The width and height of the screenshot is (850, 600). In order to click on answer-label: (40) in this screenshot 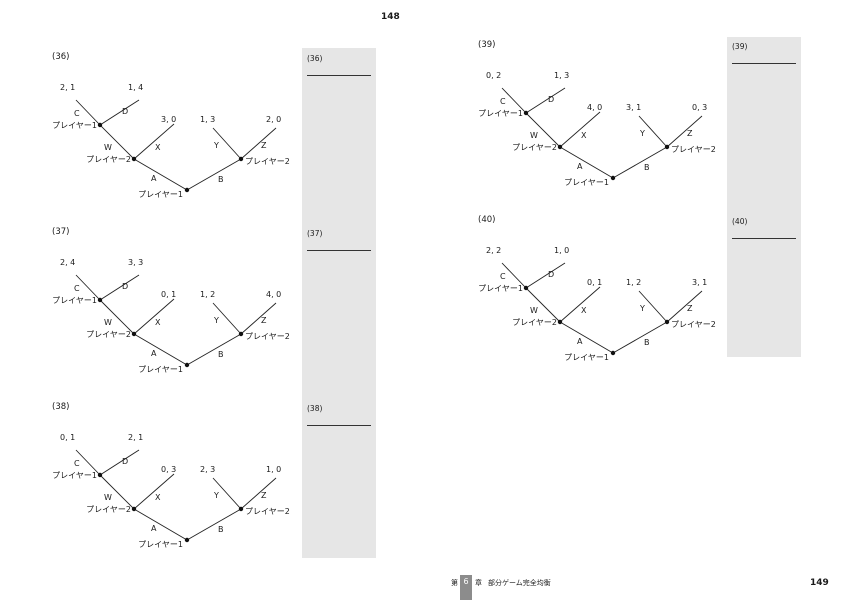, I will do `click(740, 221)`.